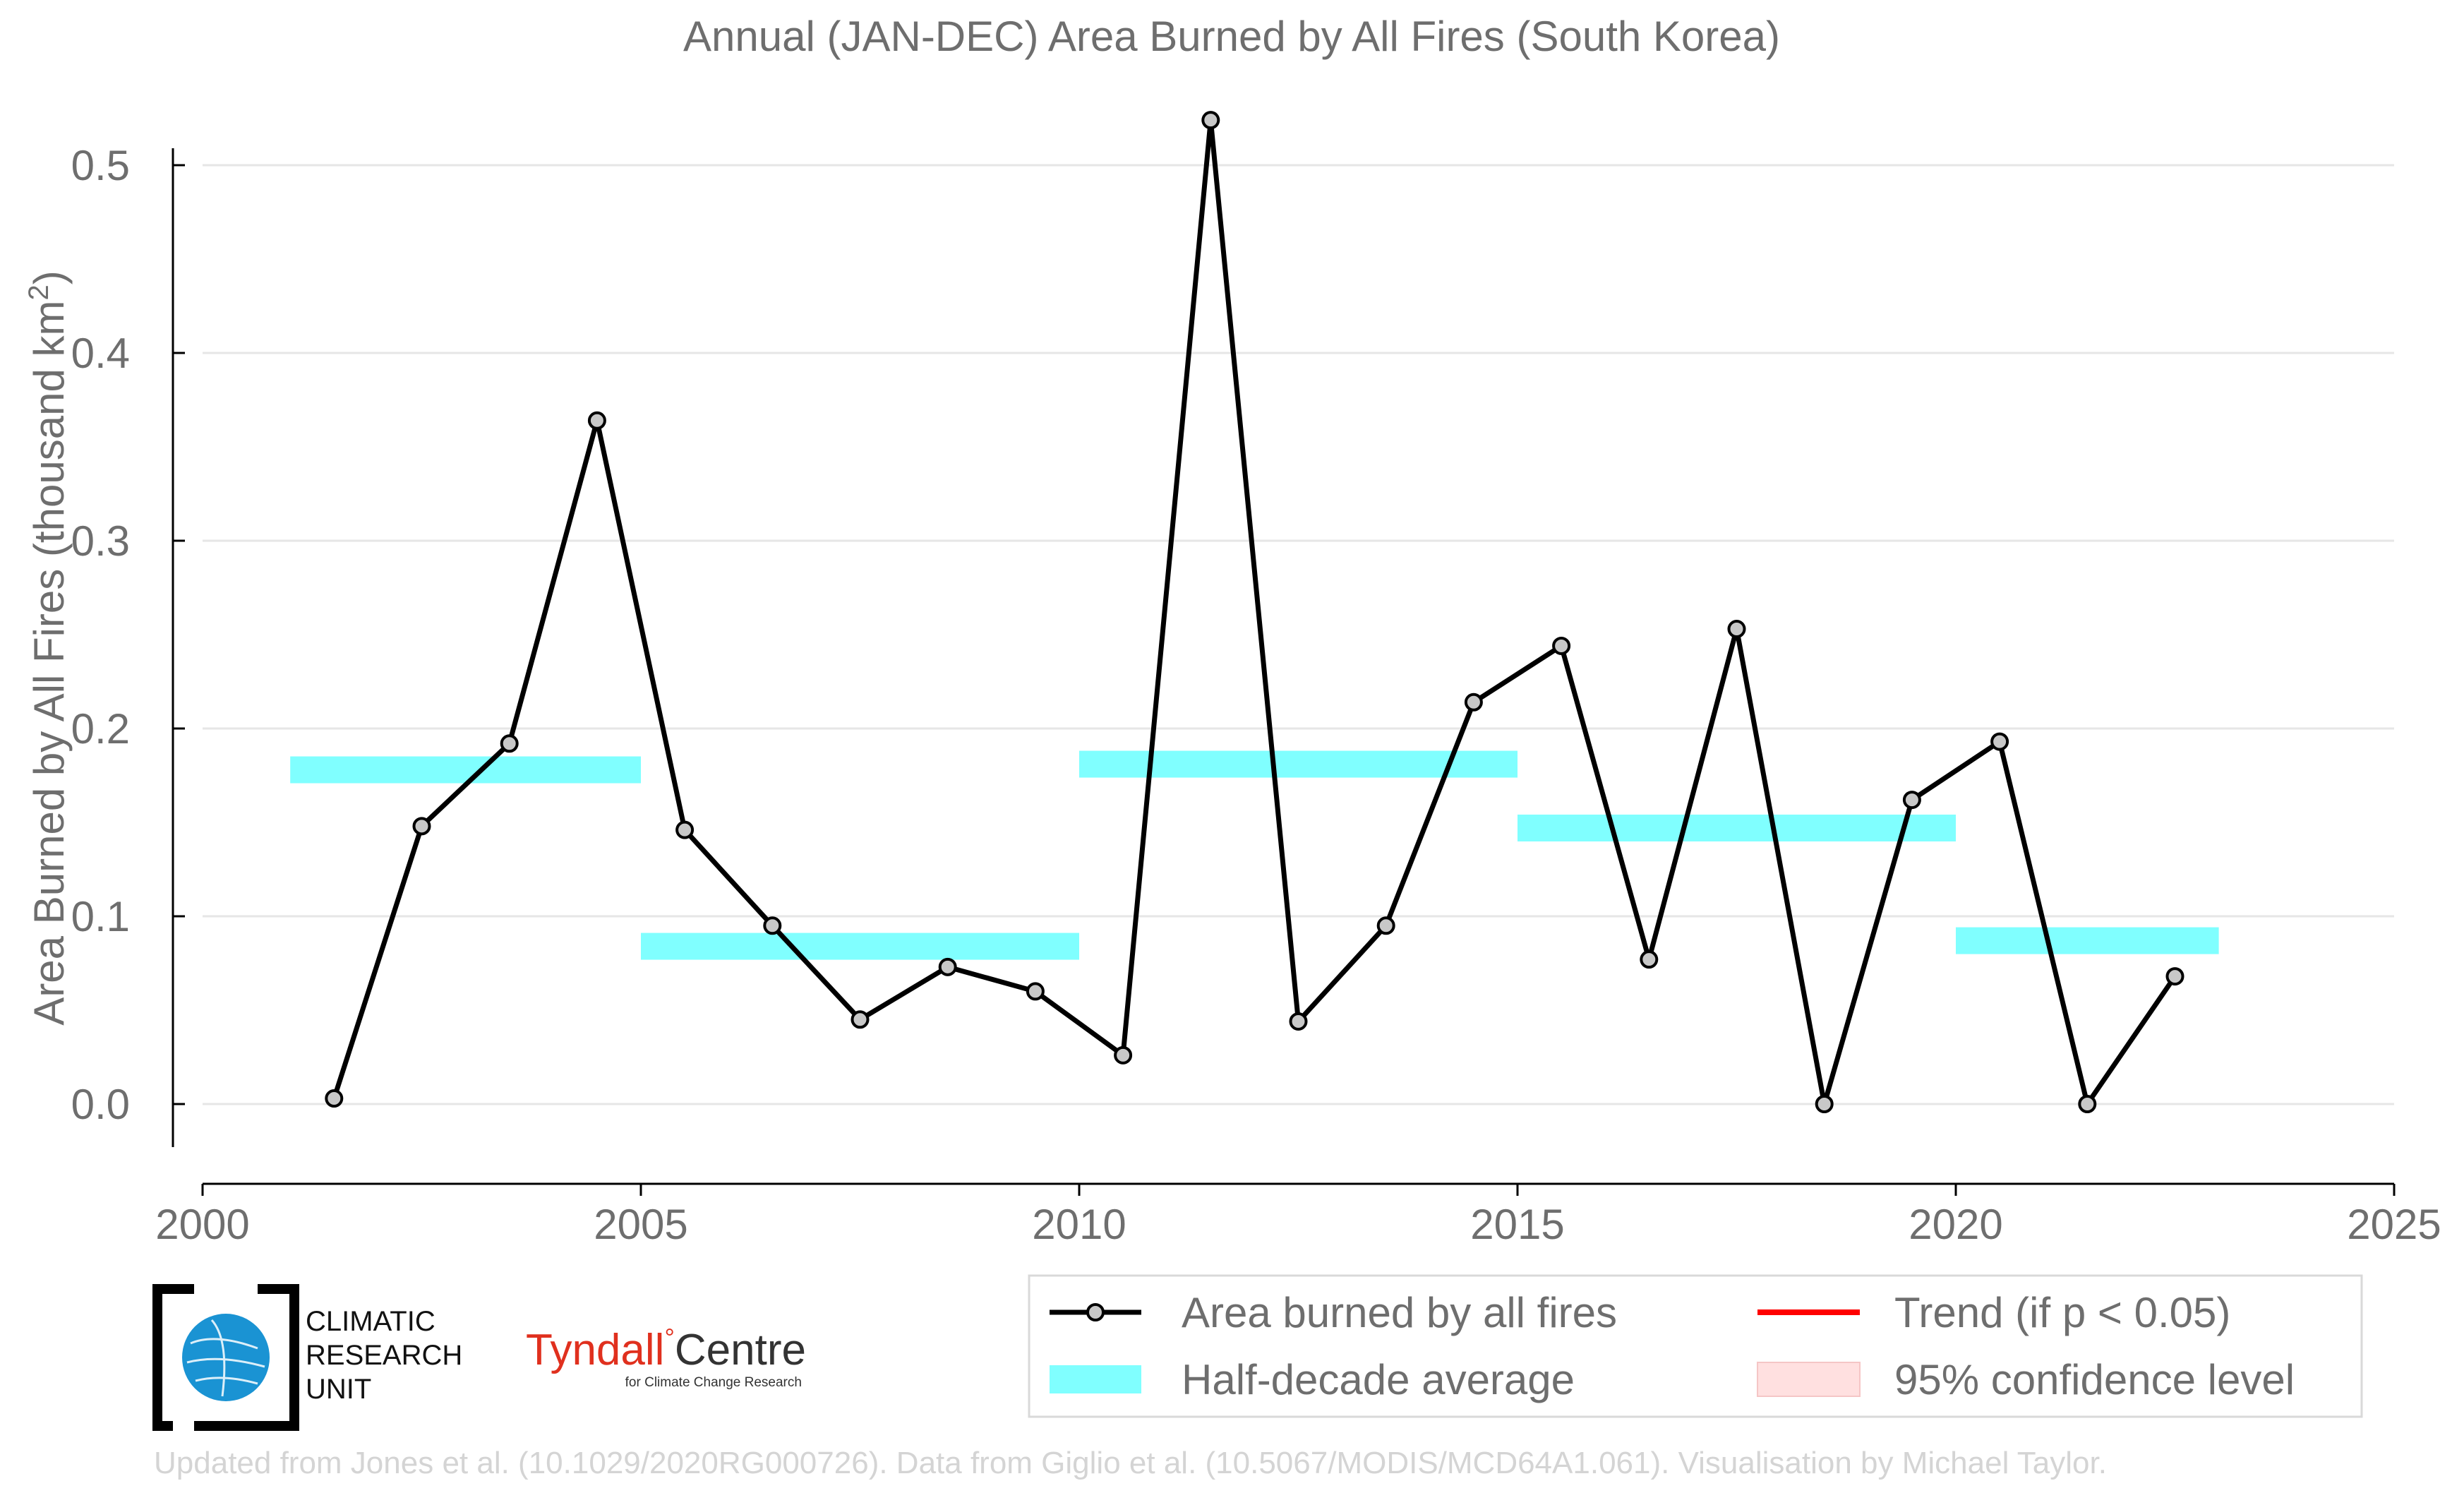 The height and width of the screenshot is (1505, 2464). I want to click on x-tick-label: 2025, so click(2394, 1224).